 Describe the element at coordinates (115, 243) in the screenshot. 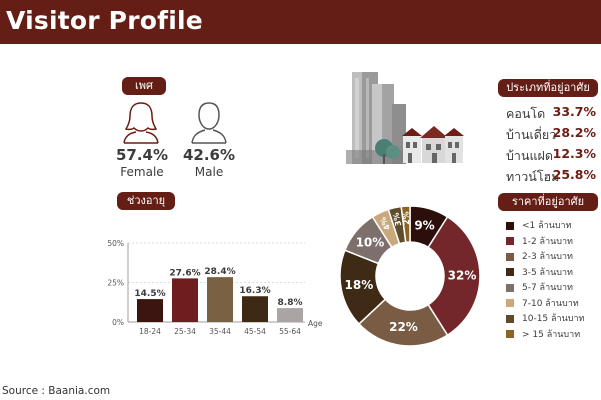

I see `y-tick-label: 50%` at that location.